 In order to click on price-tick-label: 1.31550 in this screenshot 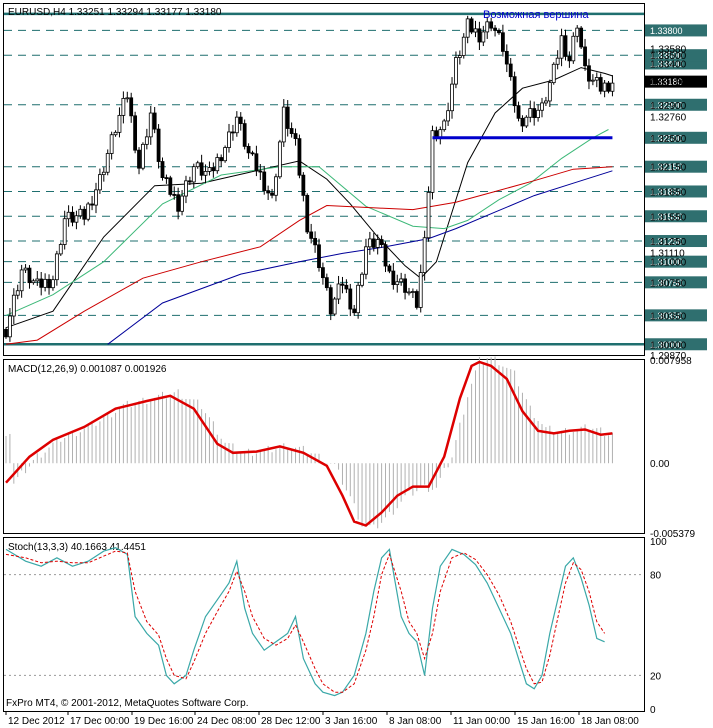, I will do `click(668, 217)`.